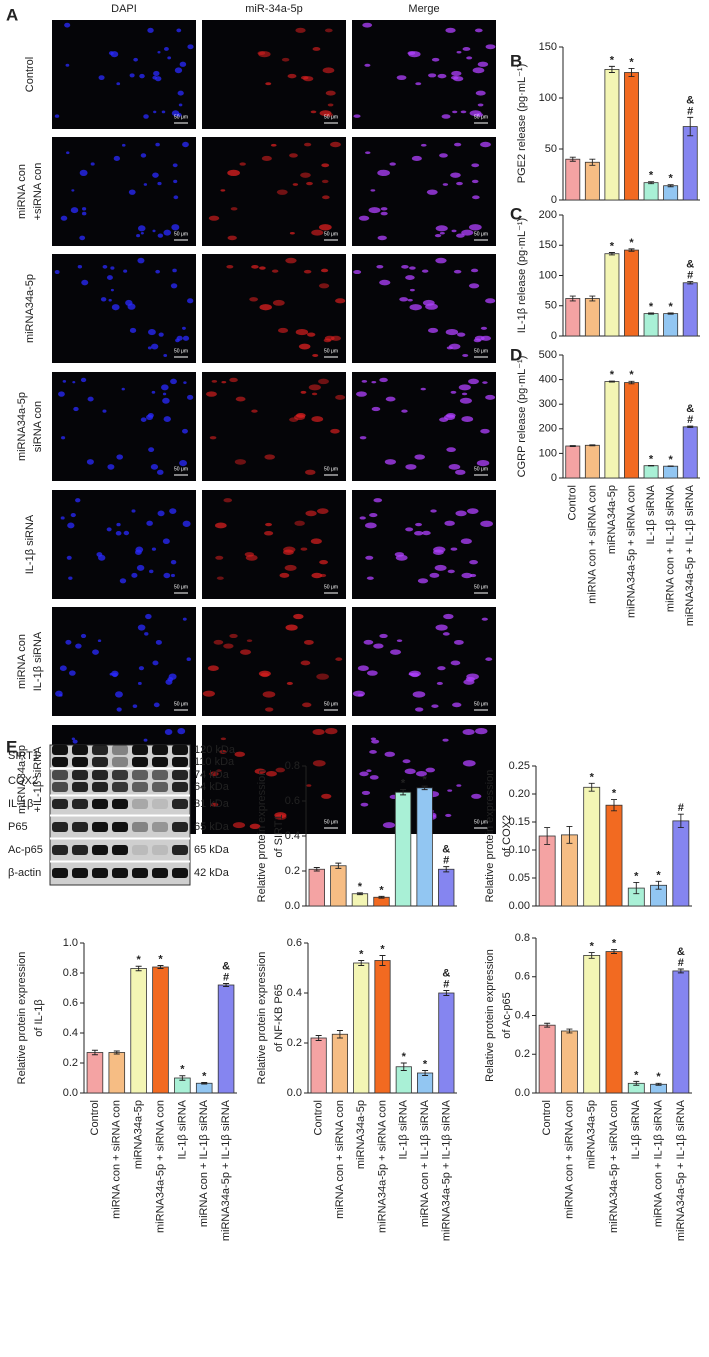 The width and height of the screenshot is (709, 1357). Describe the element at coordinates (690, 111) in the screenshot. I see `significance-mark: #` at that location.